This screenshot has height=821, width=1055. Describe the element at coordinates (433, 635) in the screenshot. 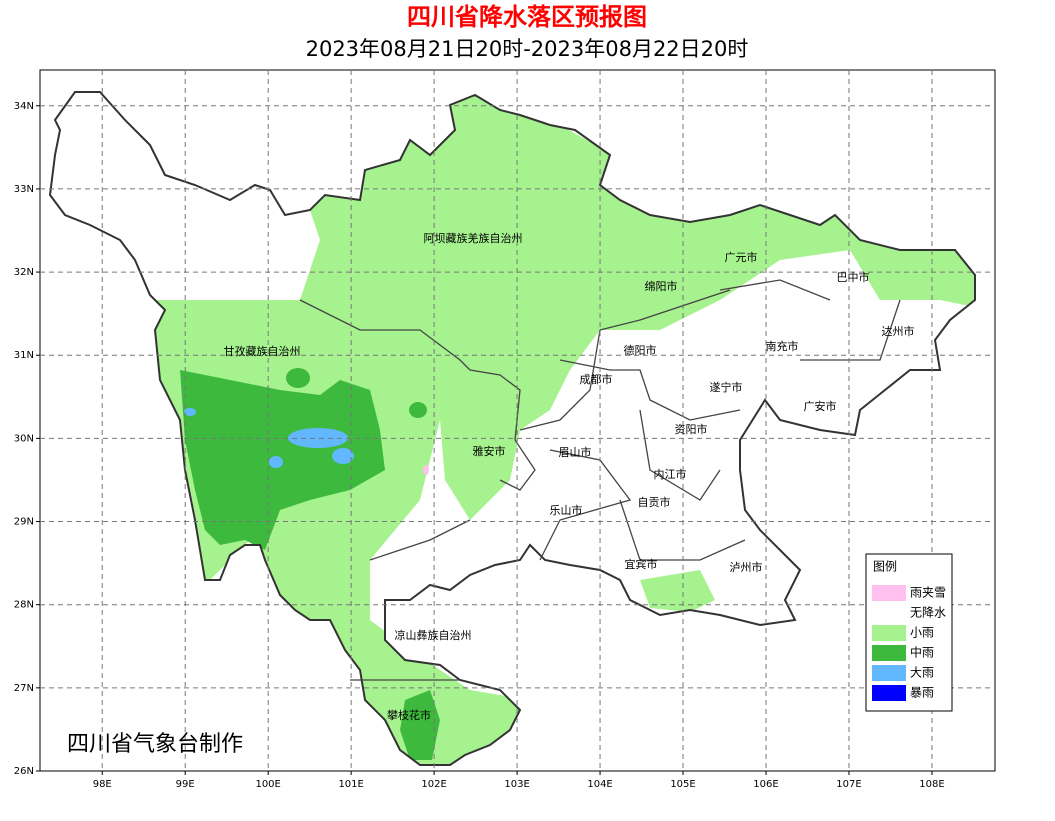

I see `place-label: 凉山彝族自治州` at that location.